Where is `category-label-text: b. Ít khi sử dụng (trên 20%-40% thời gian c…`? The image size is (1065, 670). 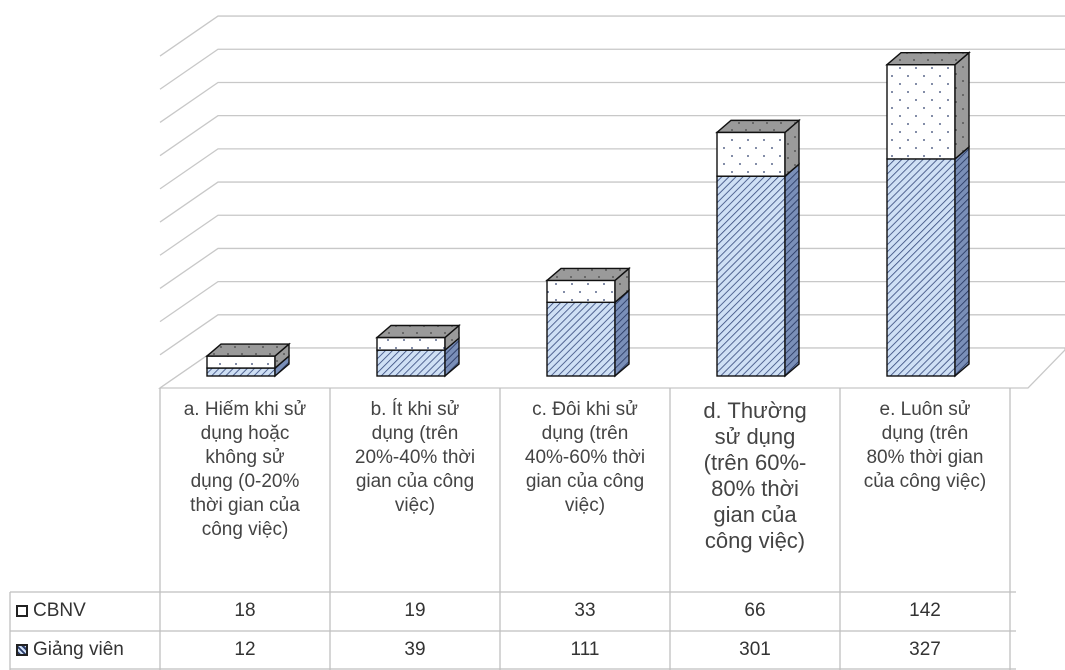
category-label-text: b. Ít khi sử dụng (trên 20%-40% thời gian c… is located at coordinates (415, 458).